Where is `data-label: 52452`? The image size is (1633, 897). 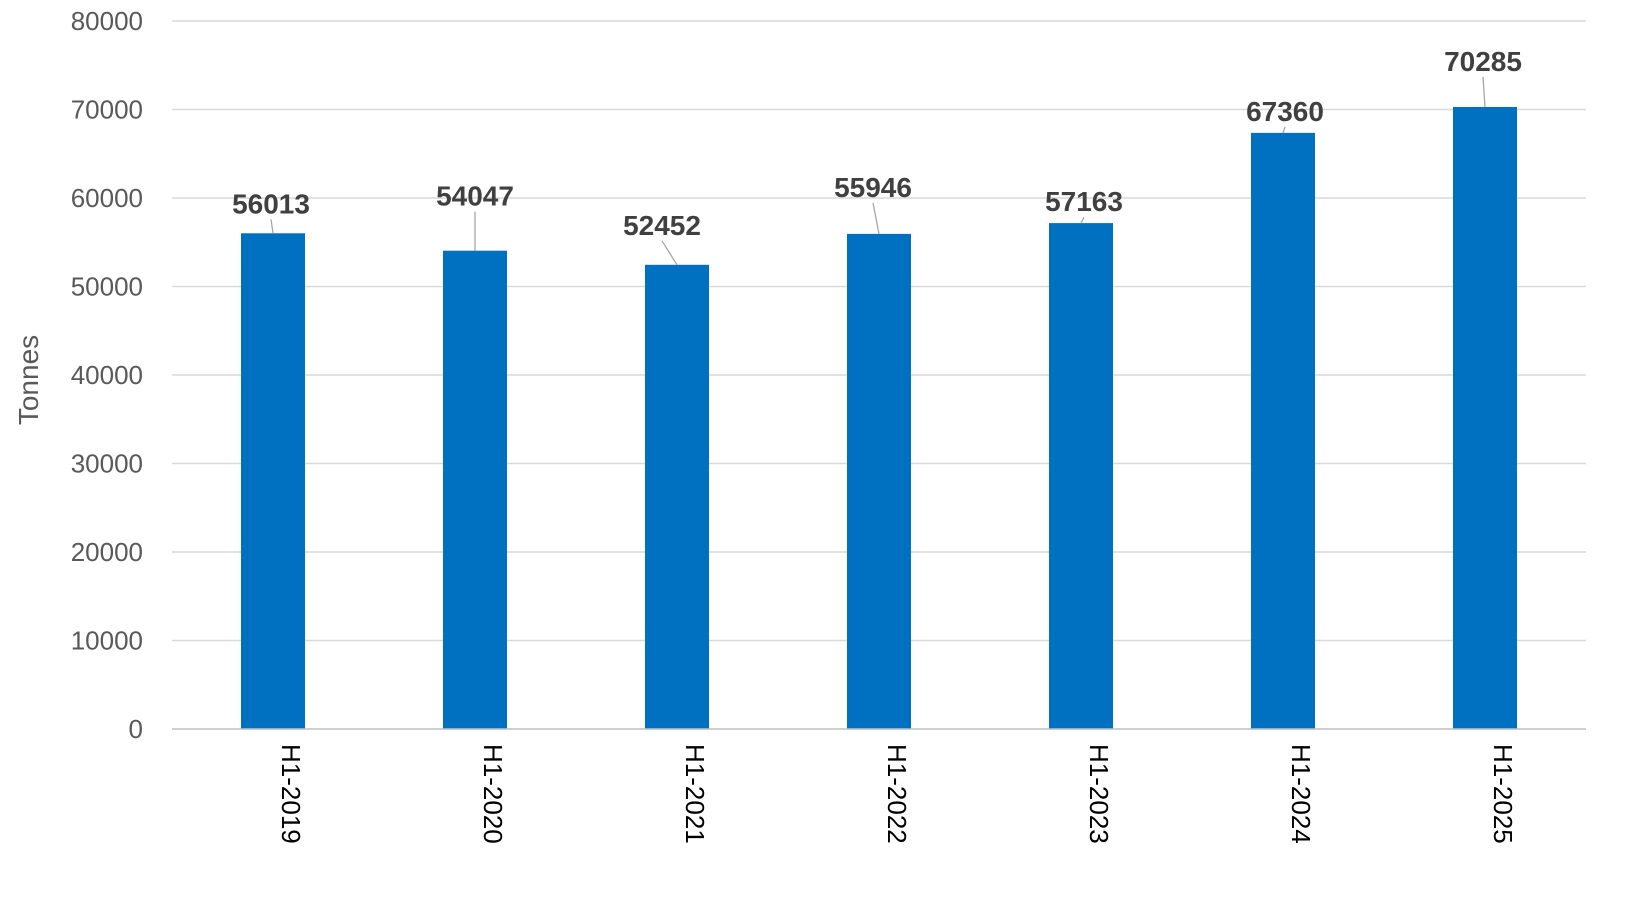 data-label: 52452 is located at coordinates (662, 225).